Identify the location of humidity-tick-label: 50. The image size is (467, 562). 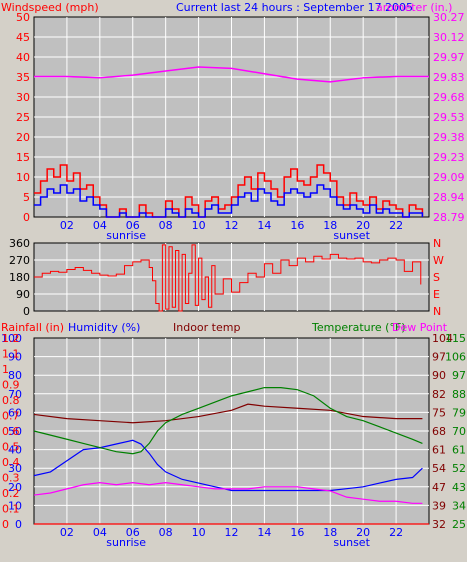
(15, 431).